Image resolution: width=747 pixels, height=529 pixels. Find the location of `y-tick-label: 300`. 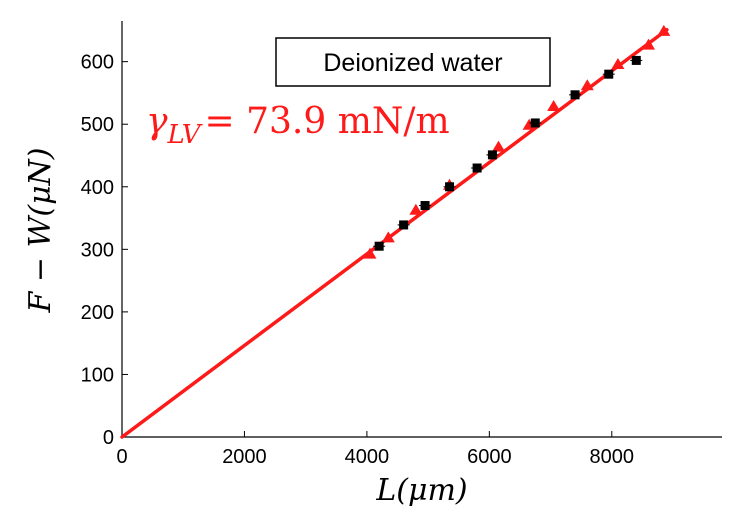

y-tick-label: 300 is located at coordinates (97, 250).